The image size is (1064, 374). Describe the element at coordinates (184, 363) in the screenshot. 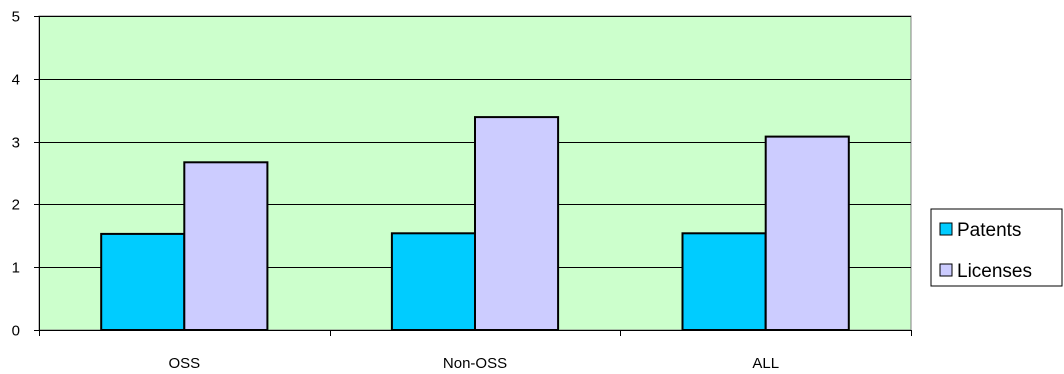

I see `x-category-label: OSS` at that location.